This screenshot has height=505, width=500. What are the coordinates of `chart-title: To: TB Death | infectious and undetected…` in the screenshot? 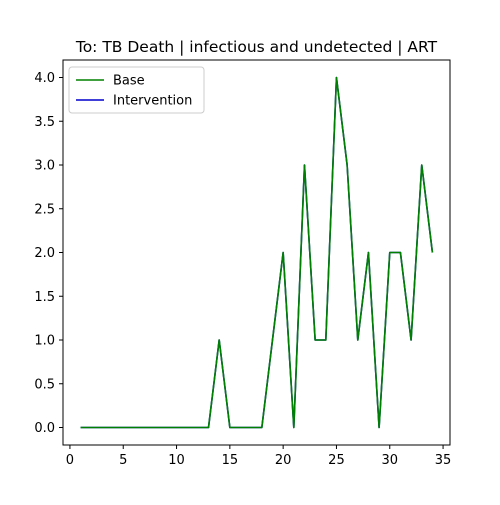 It's located at (256, 47).